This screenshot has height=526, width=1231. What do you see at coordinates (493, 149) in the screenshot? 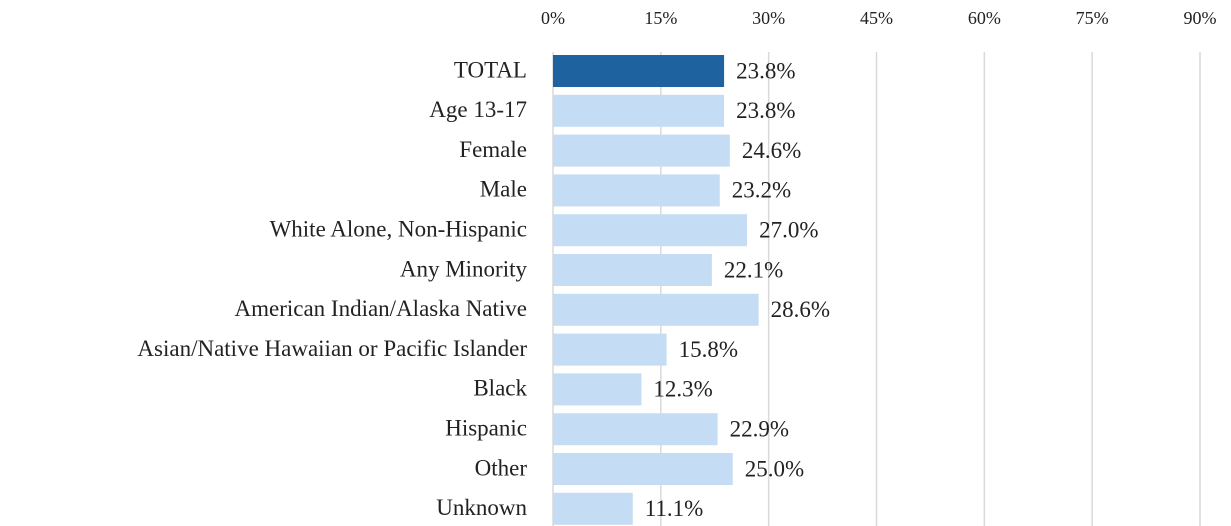
I see `category-label: Female` at bounding box center [493, 149].